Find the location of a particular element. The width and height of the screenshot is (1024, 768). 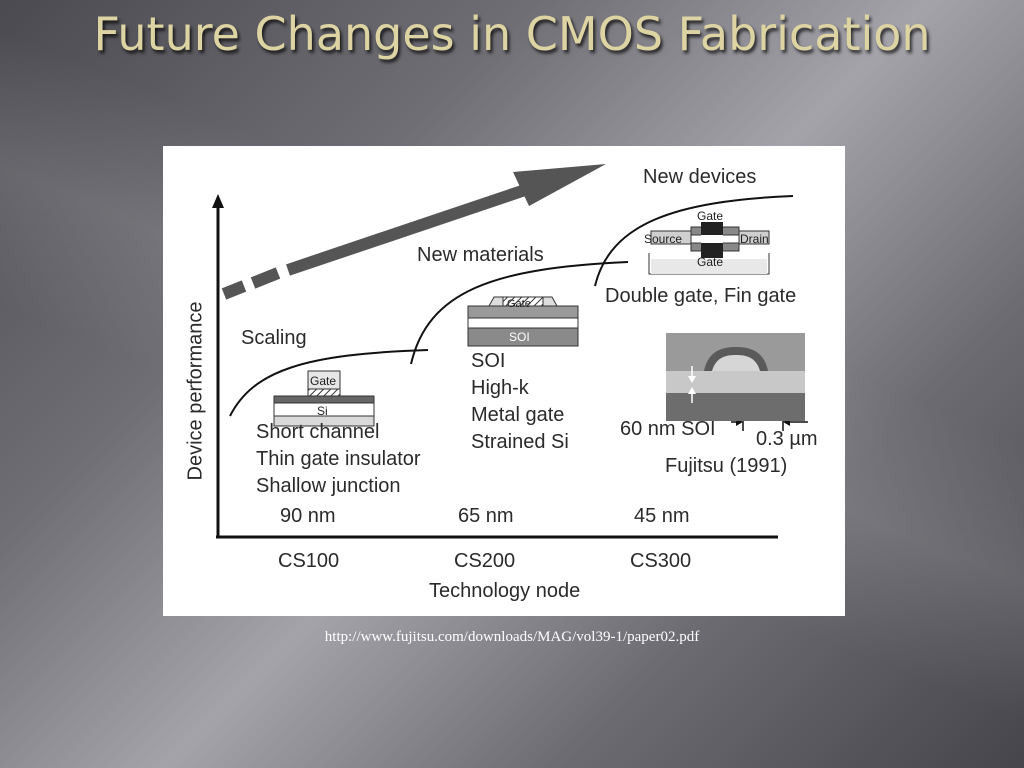

scaling-curve is located at coordinates (329, 383).